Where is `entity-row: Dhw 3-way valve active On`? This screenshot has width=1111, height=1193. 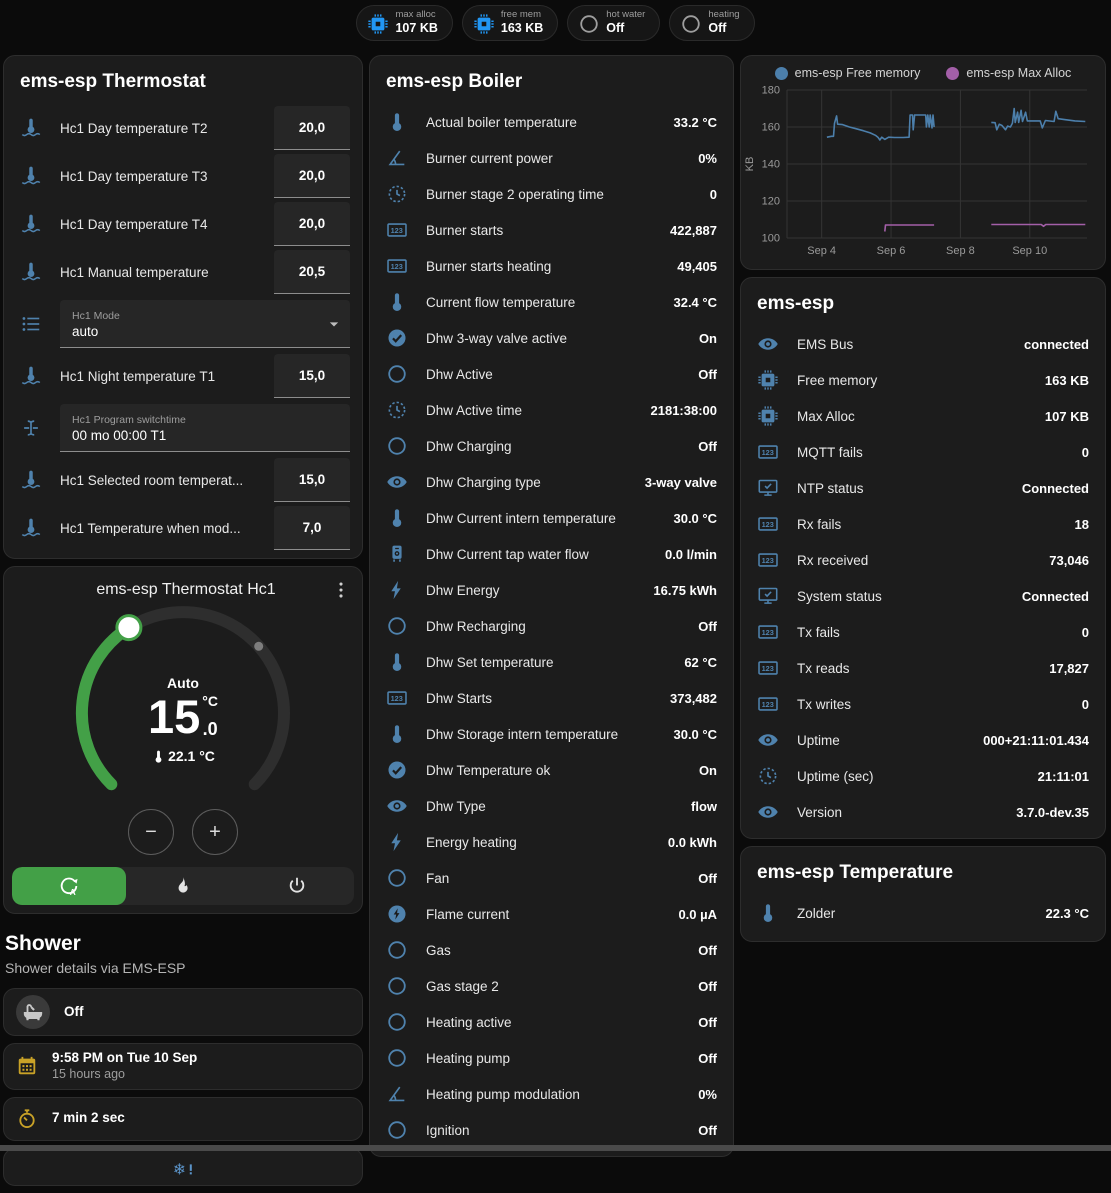 entity-row: Dhw 3-way valve active On is located at coordinates (551, 338).